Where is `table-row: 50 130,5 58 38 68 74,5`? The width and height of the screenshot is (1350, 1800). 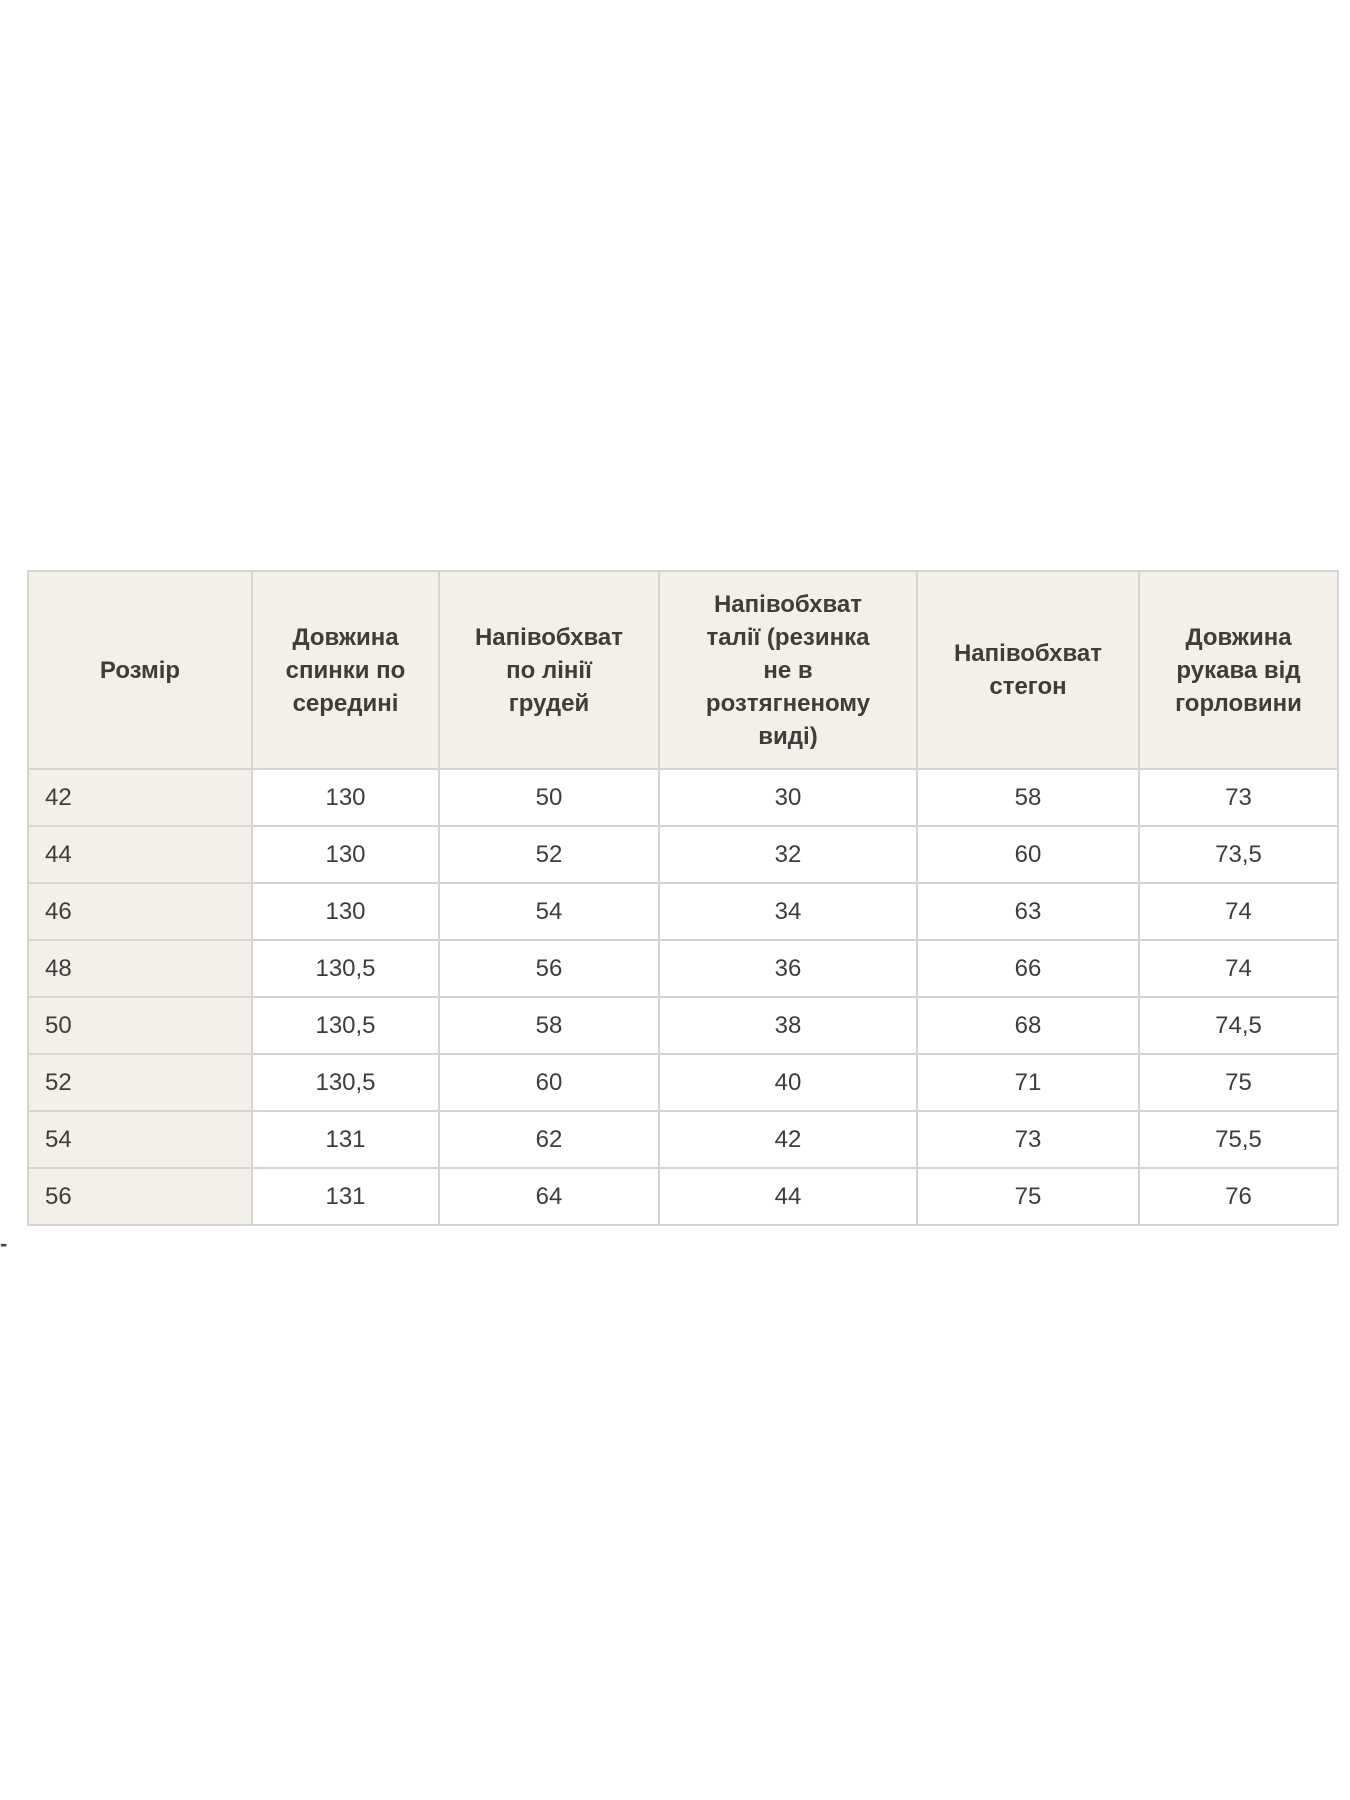 table-row: 50 130,5 58 38 68 74,5 is located at coordinates (683, 1025).